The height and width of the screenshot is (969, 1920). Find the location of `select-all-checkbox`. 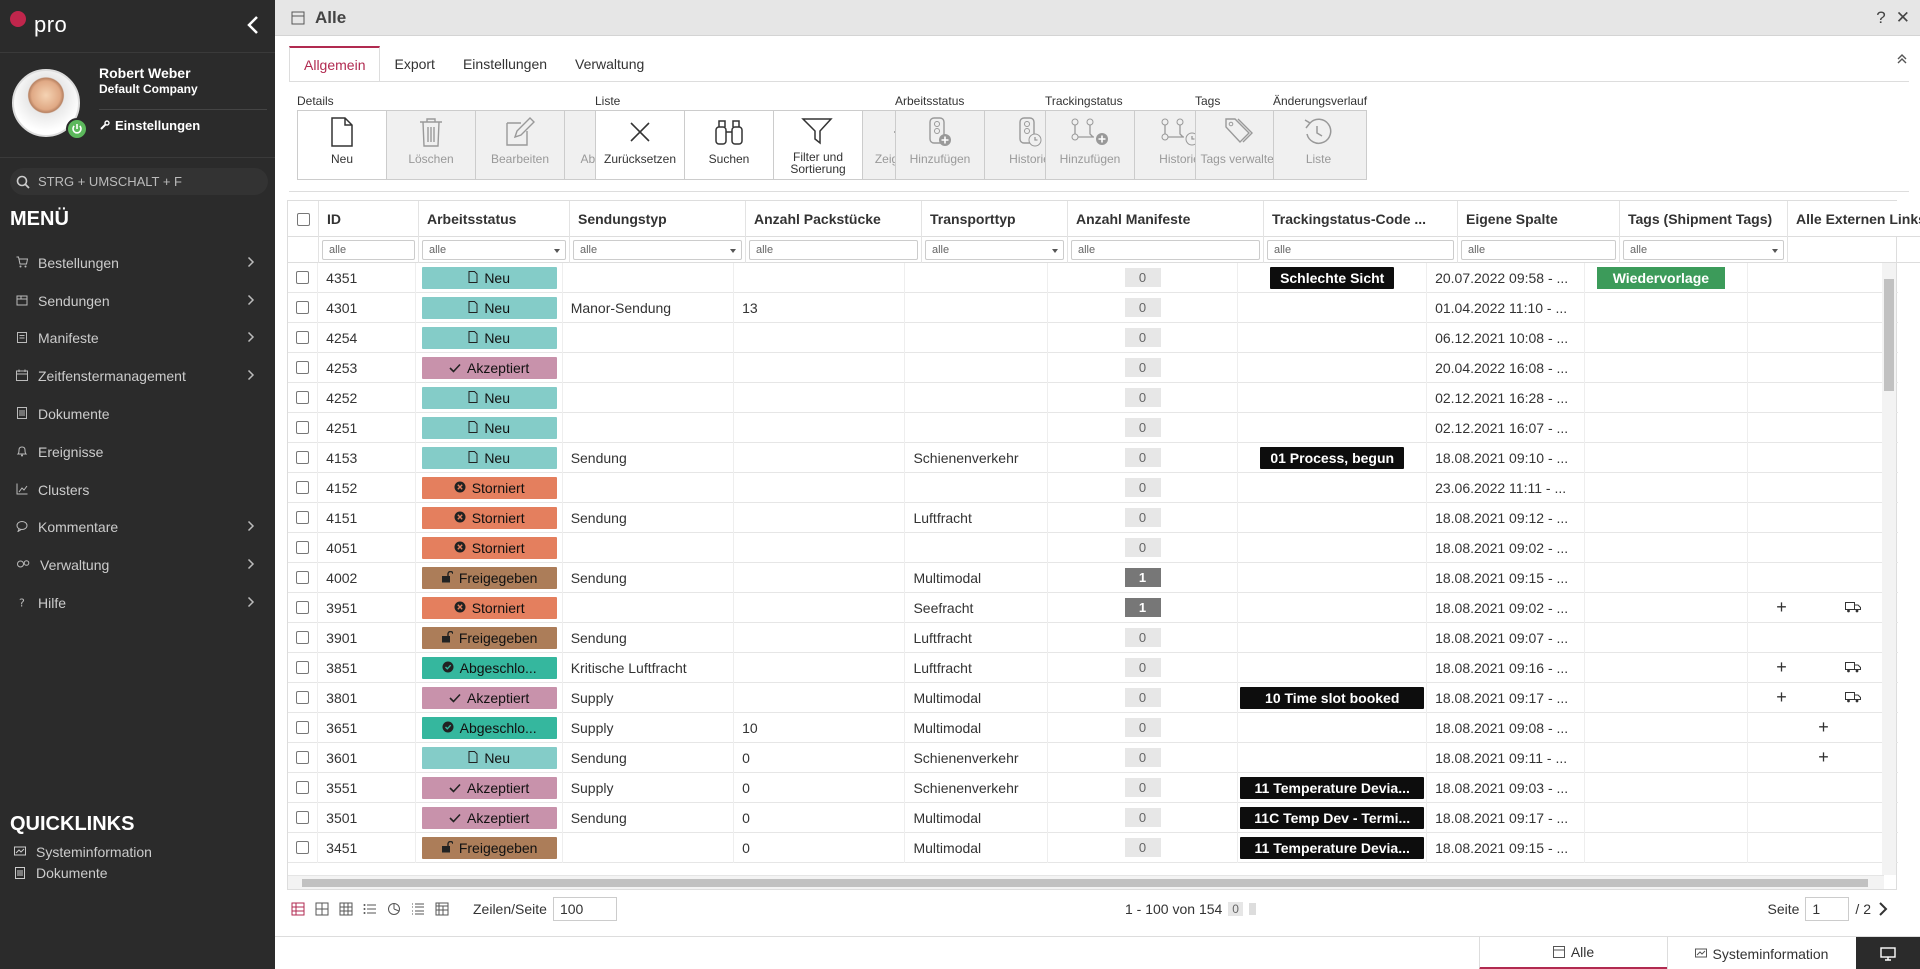

select-all-checkbox is located at coordinates (303, 219).